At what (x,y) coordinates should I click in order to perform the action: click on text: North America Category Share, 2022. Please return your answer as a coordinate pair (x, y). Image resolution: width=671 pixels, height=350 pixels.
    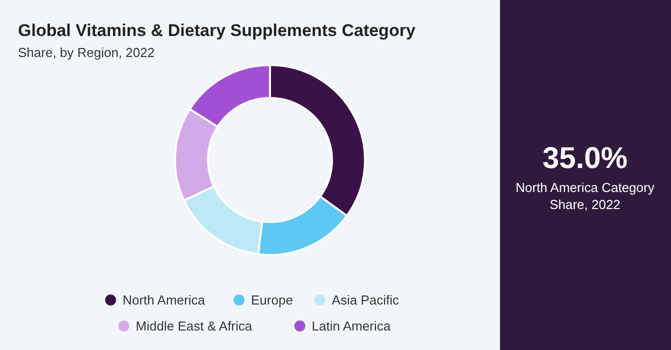
    Looking at the image, I should click on (585, 196).